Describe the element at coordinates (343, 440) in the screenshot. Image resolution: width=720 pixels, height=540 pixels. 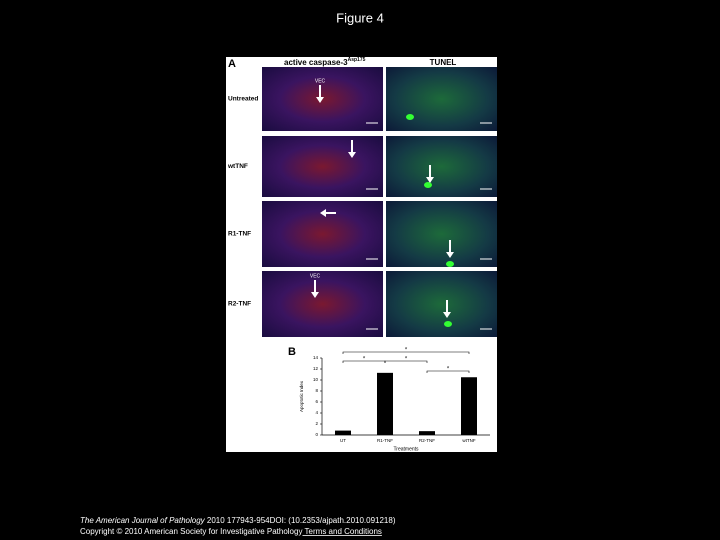
I see `x-tick-label: UT` at that location.